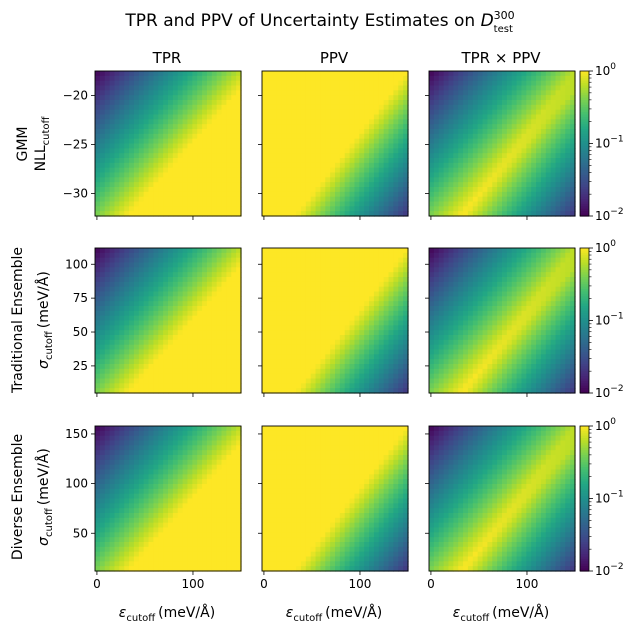 The height and width of the screenshot is (635, 640). I want to click on x-axis-label-col1: εcutoff (meV/Å), so click(167, 614).